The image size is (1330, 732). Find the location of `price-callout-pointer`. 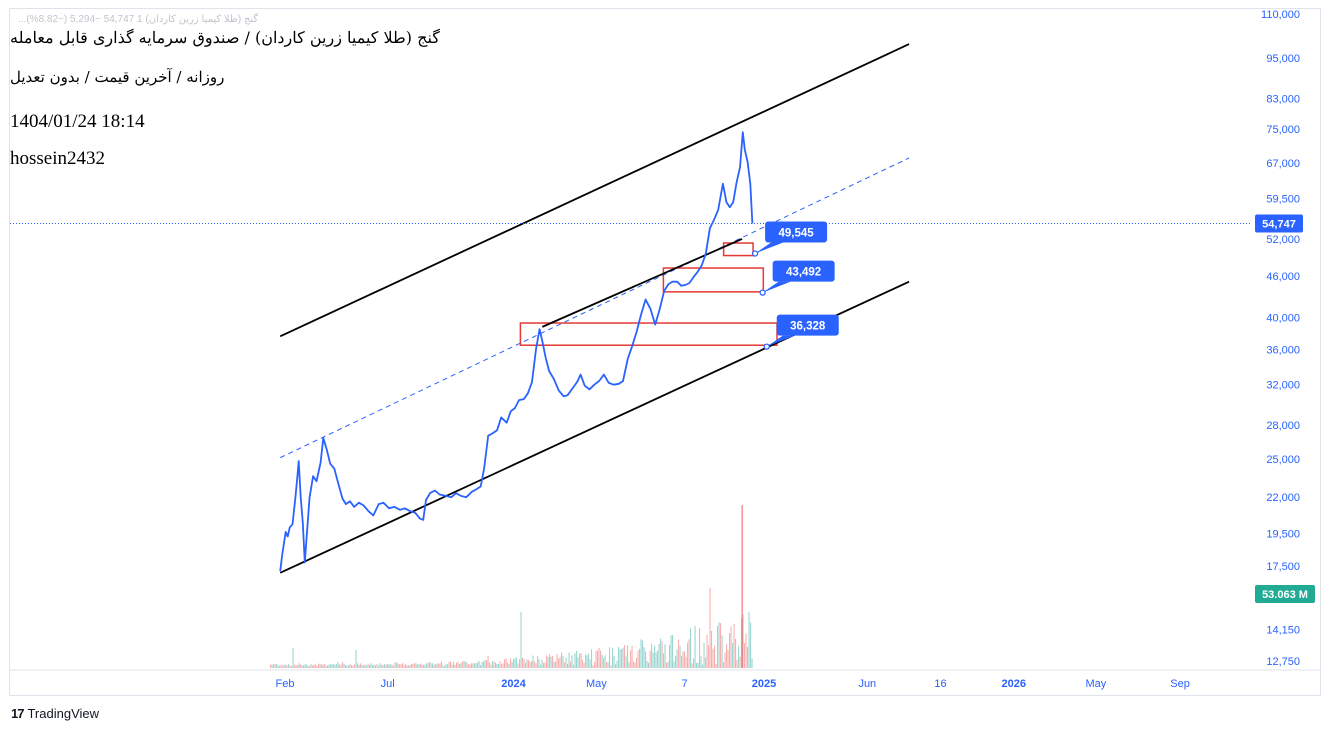

price-callout-pointer is located at coordinates (776, 287).